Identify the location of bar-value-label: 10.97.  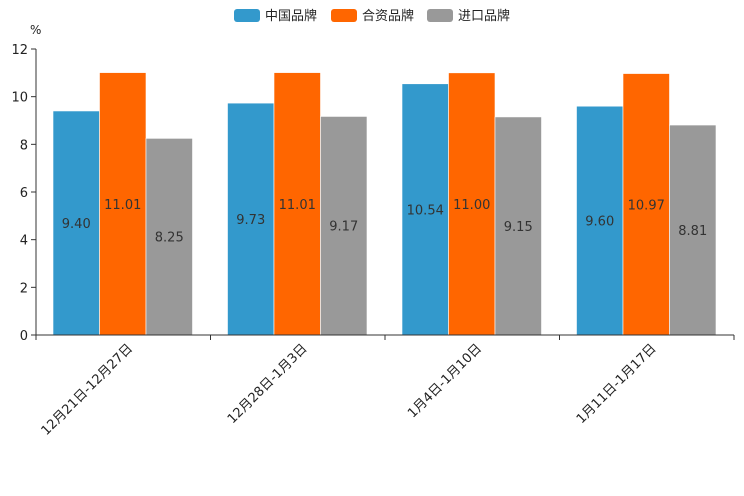
(646, 205).